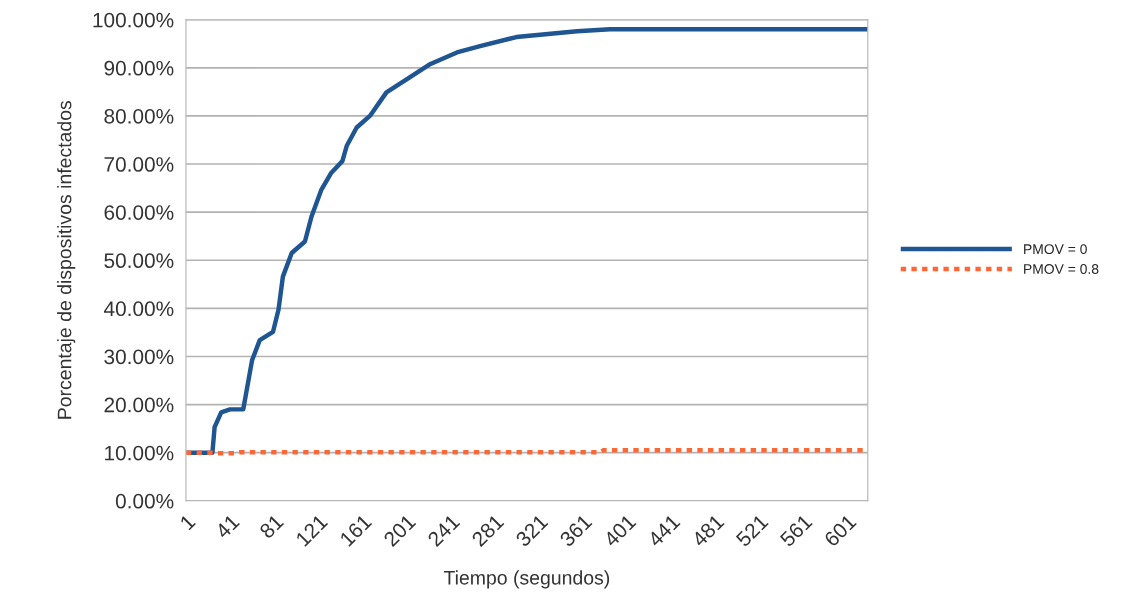 Image resolution: width=1127 pixels, height=616 pixels. Describe the element at coordinates (133, 20) in the screenshot. I see `y-tick-label: 100.00%` at that location.